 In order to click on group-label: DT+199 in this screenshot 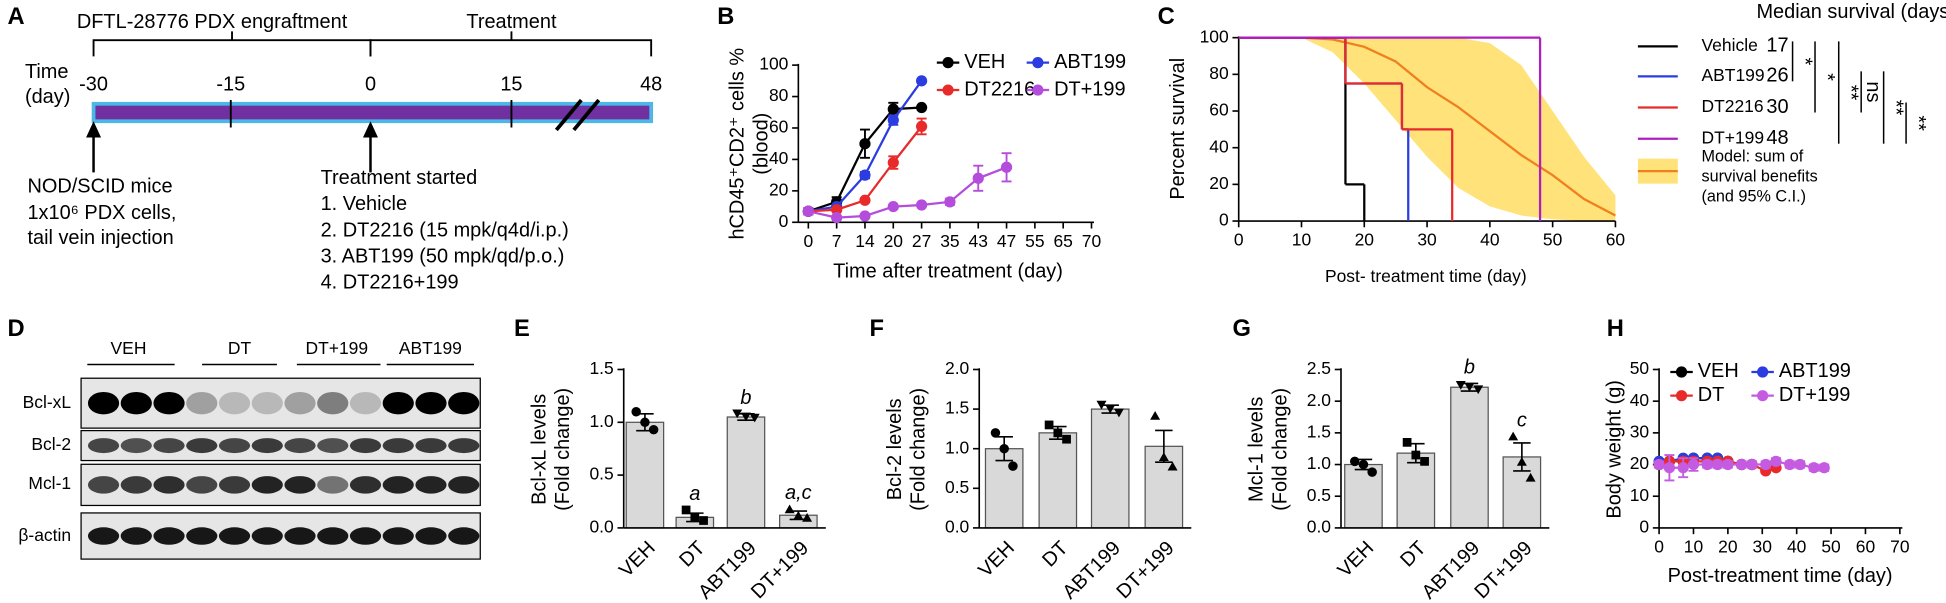, I will do `click(337, 348)`.